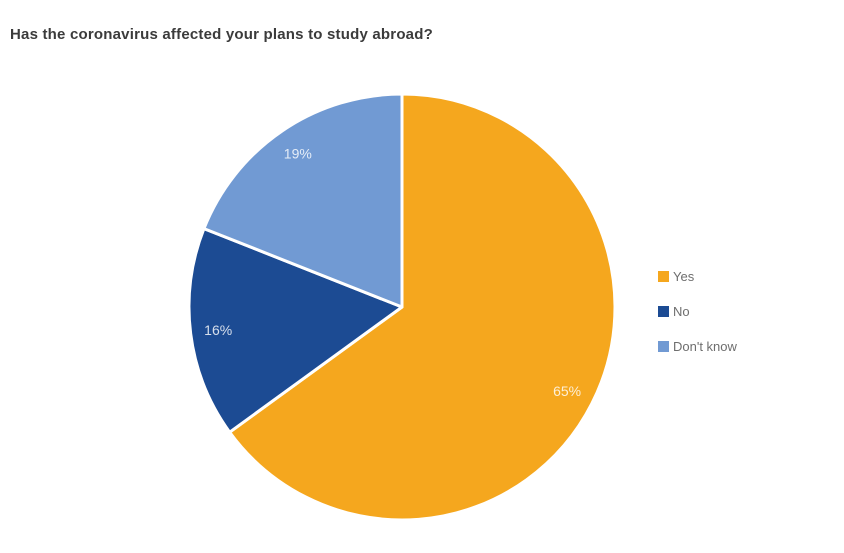 The width and height of the screenshot is (844, 553). Describe the element at coordinates (298, 154) in the screenshot. I see `pie-label-don-t-know: 19%` at that location.